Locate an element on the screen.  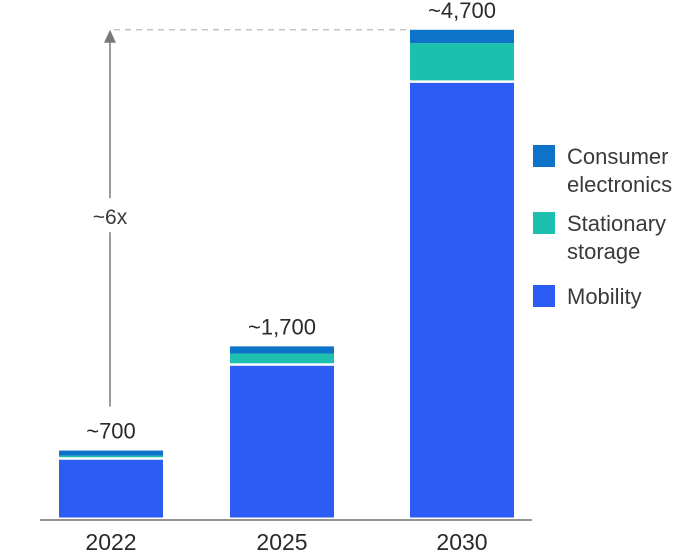
bar-2025-mobility is located at coordinates (282, 441).